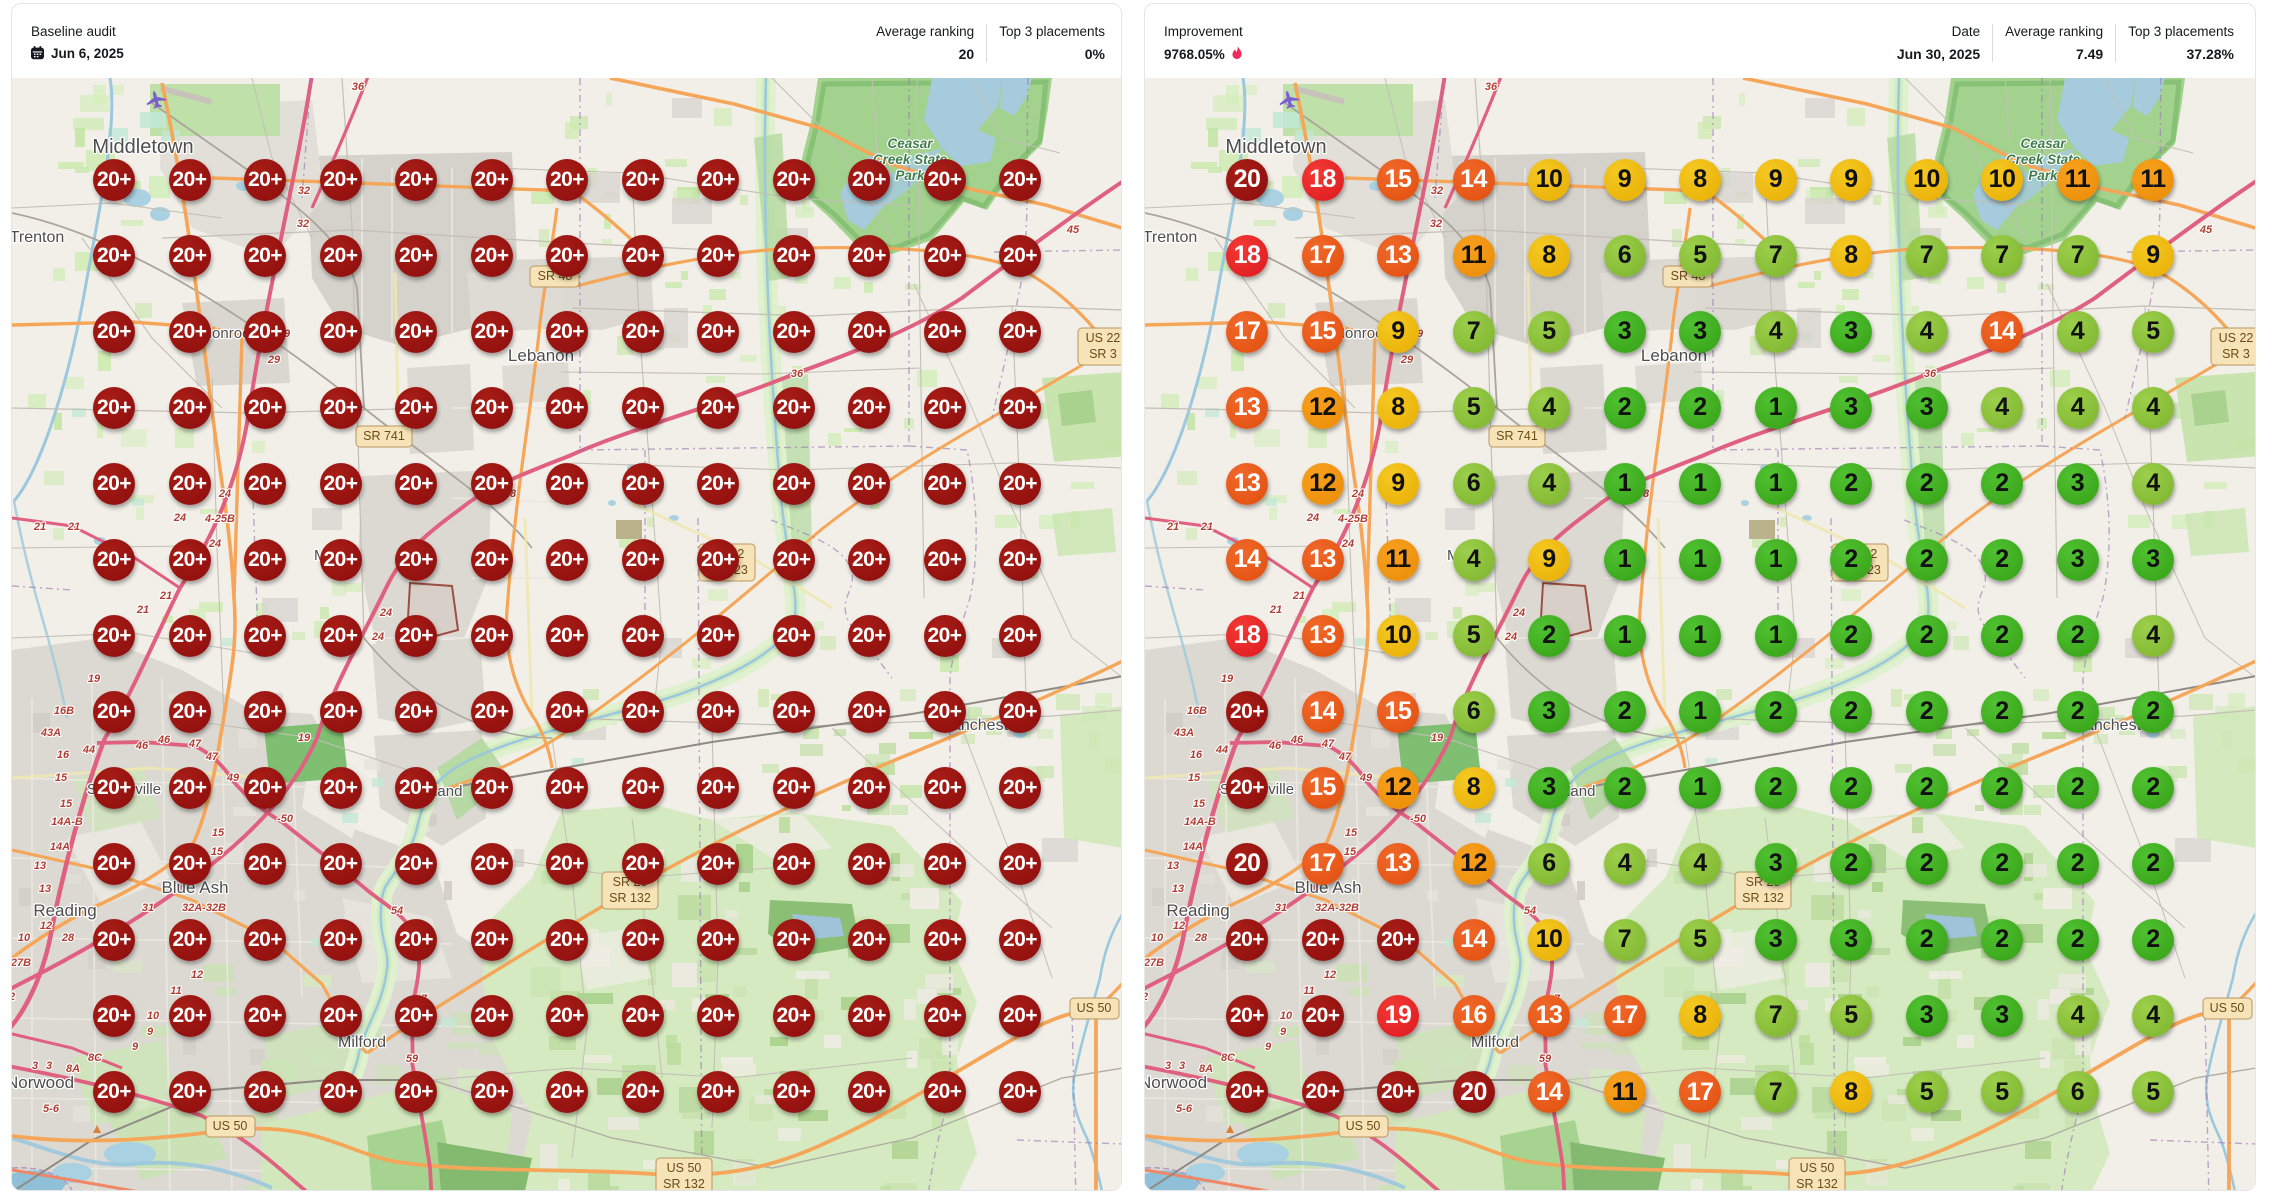 This screenshot has height=1204, width=2272. I want to click on svg-text: 43A, so click(1183, 733).